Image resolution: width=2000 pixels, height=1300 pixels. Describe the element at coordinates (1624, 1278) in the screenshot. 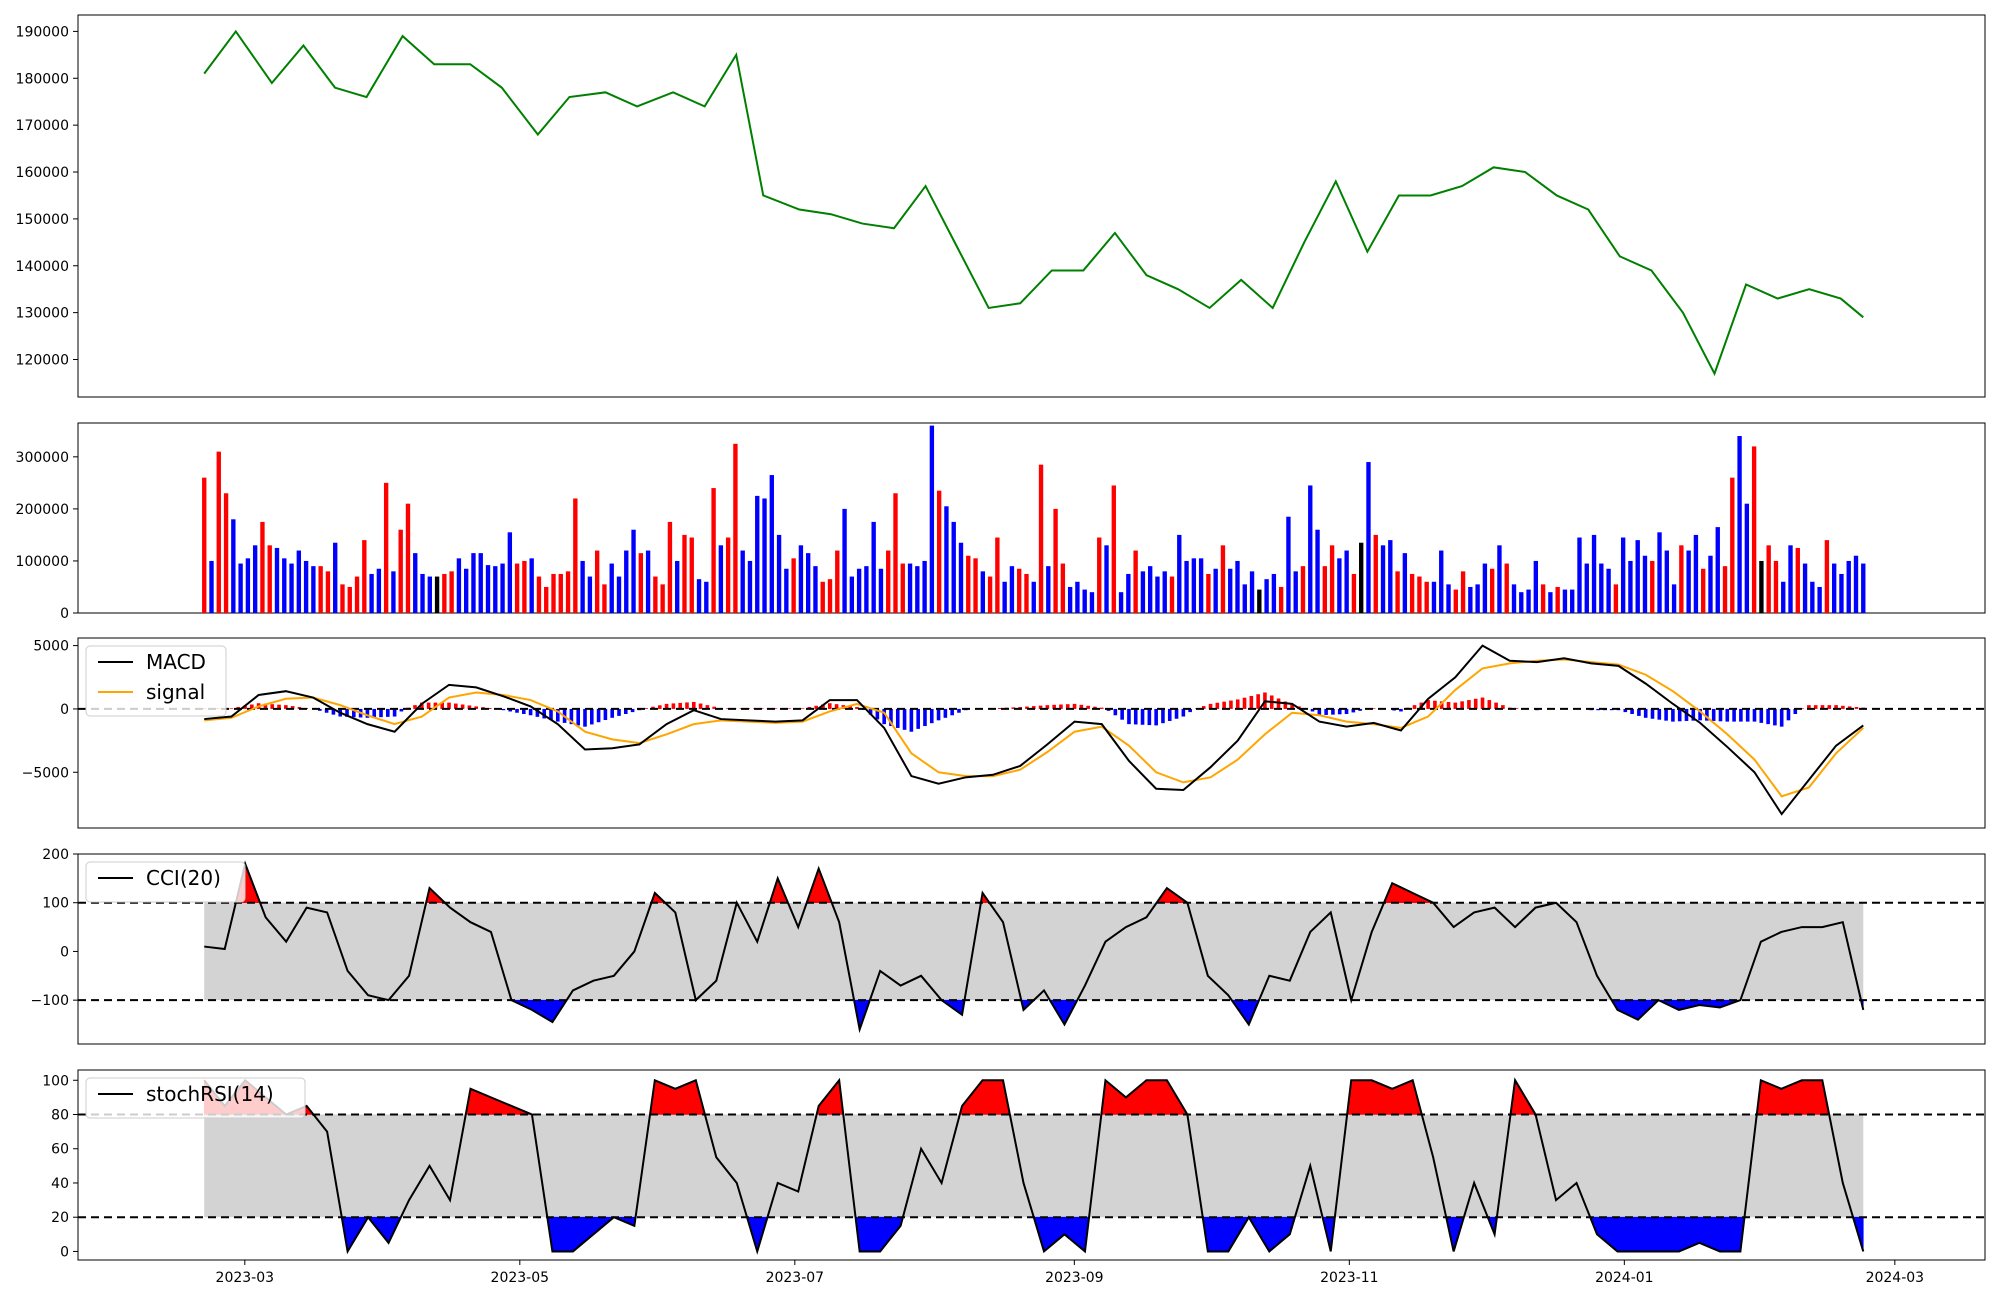

I see `x-tick-label: 2024-01` at that location.